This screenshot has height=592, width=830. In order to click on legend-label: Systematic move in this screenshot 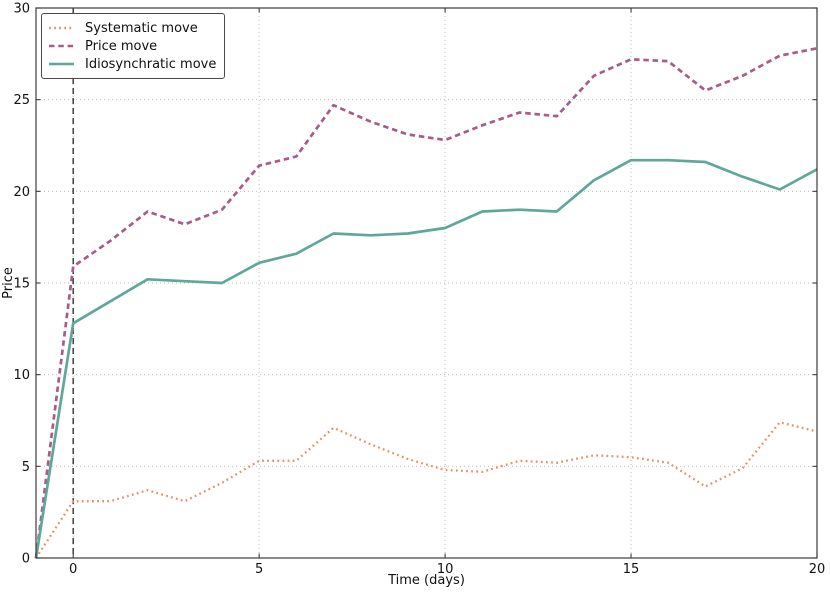, I will do `click(141, 28)`.